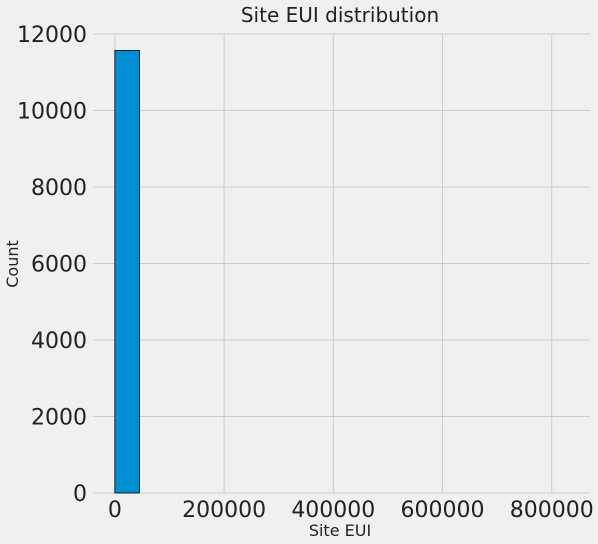 The width and height of the screenshot is (598, 544). Describe the element at coordinates (12, 264) in the screenshot. I see `y-axis-label: Count` at that location.